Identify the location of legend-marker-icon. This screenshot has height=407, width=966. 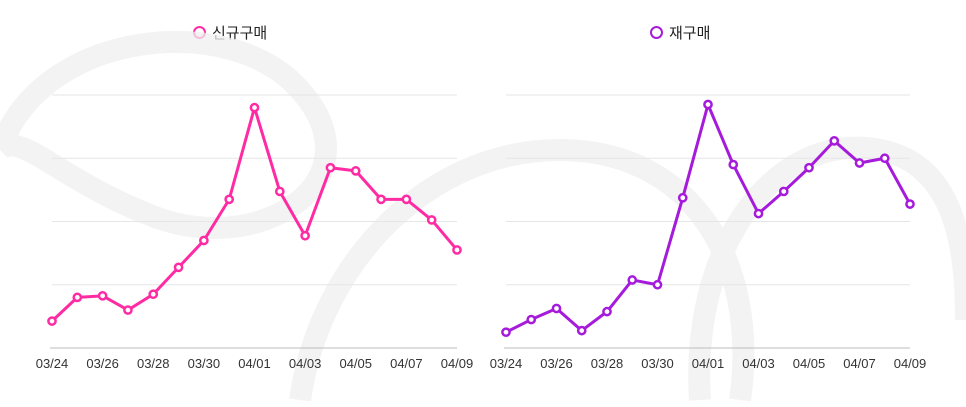
(656, 32).